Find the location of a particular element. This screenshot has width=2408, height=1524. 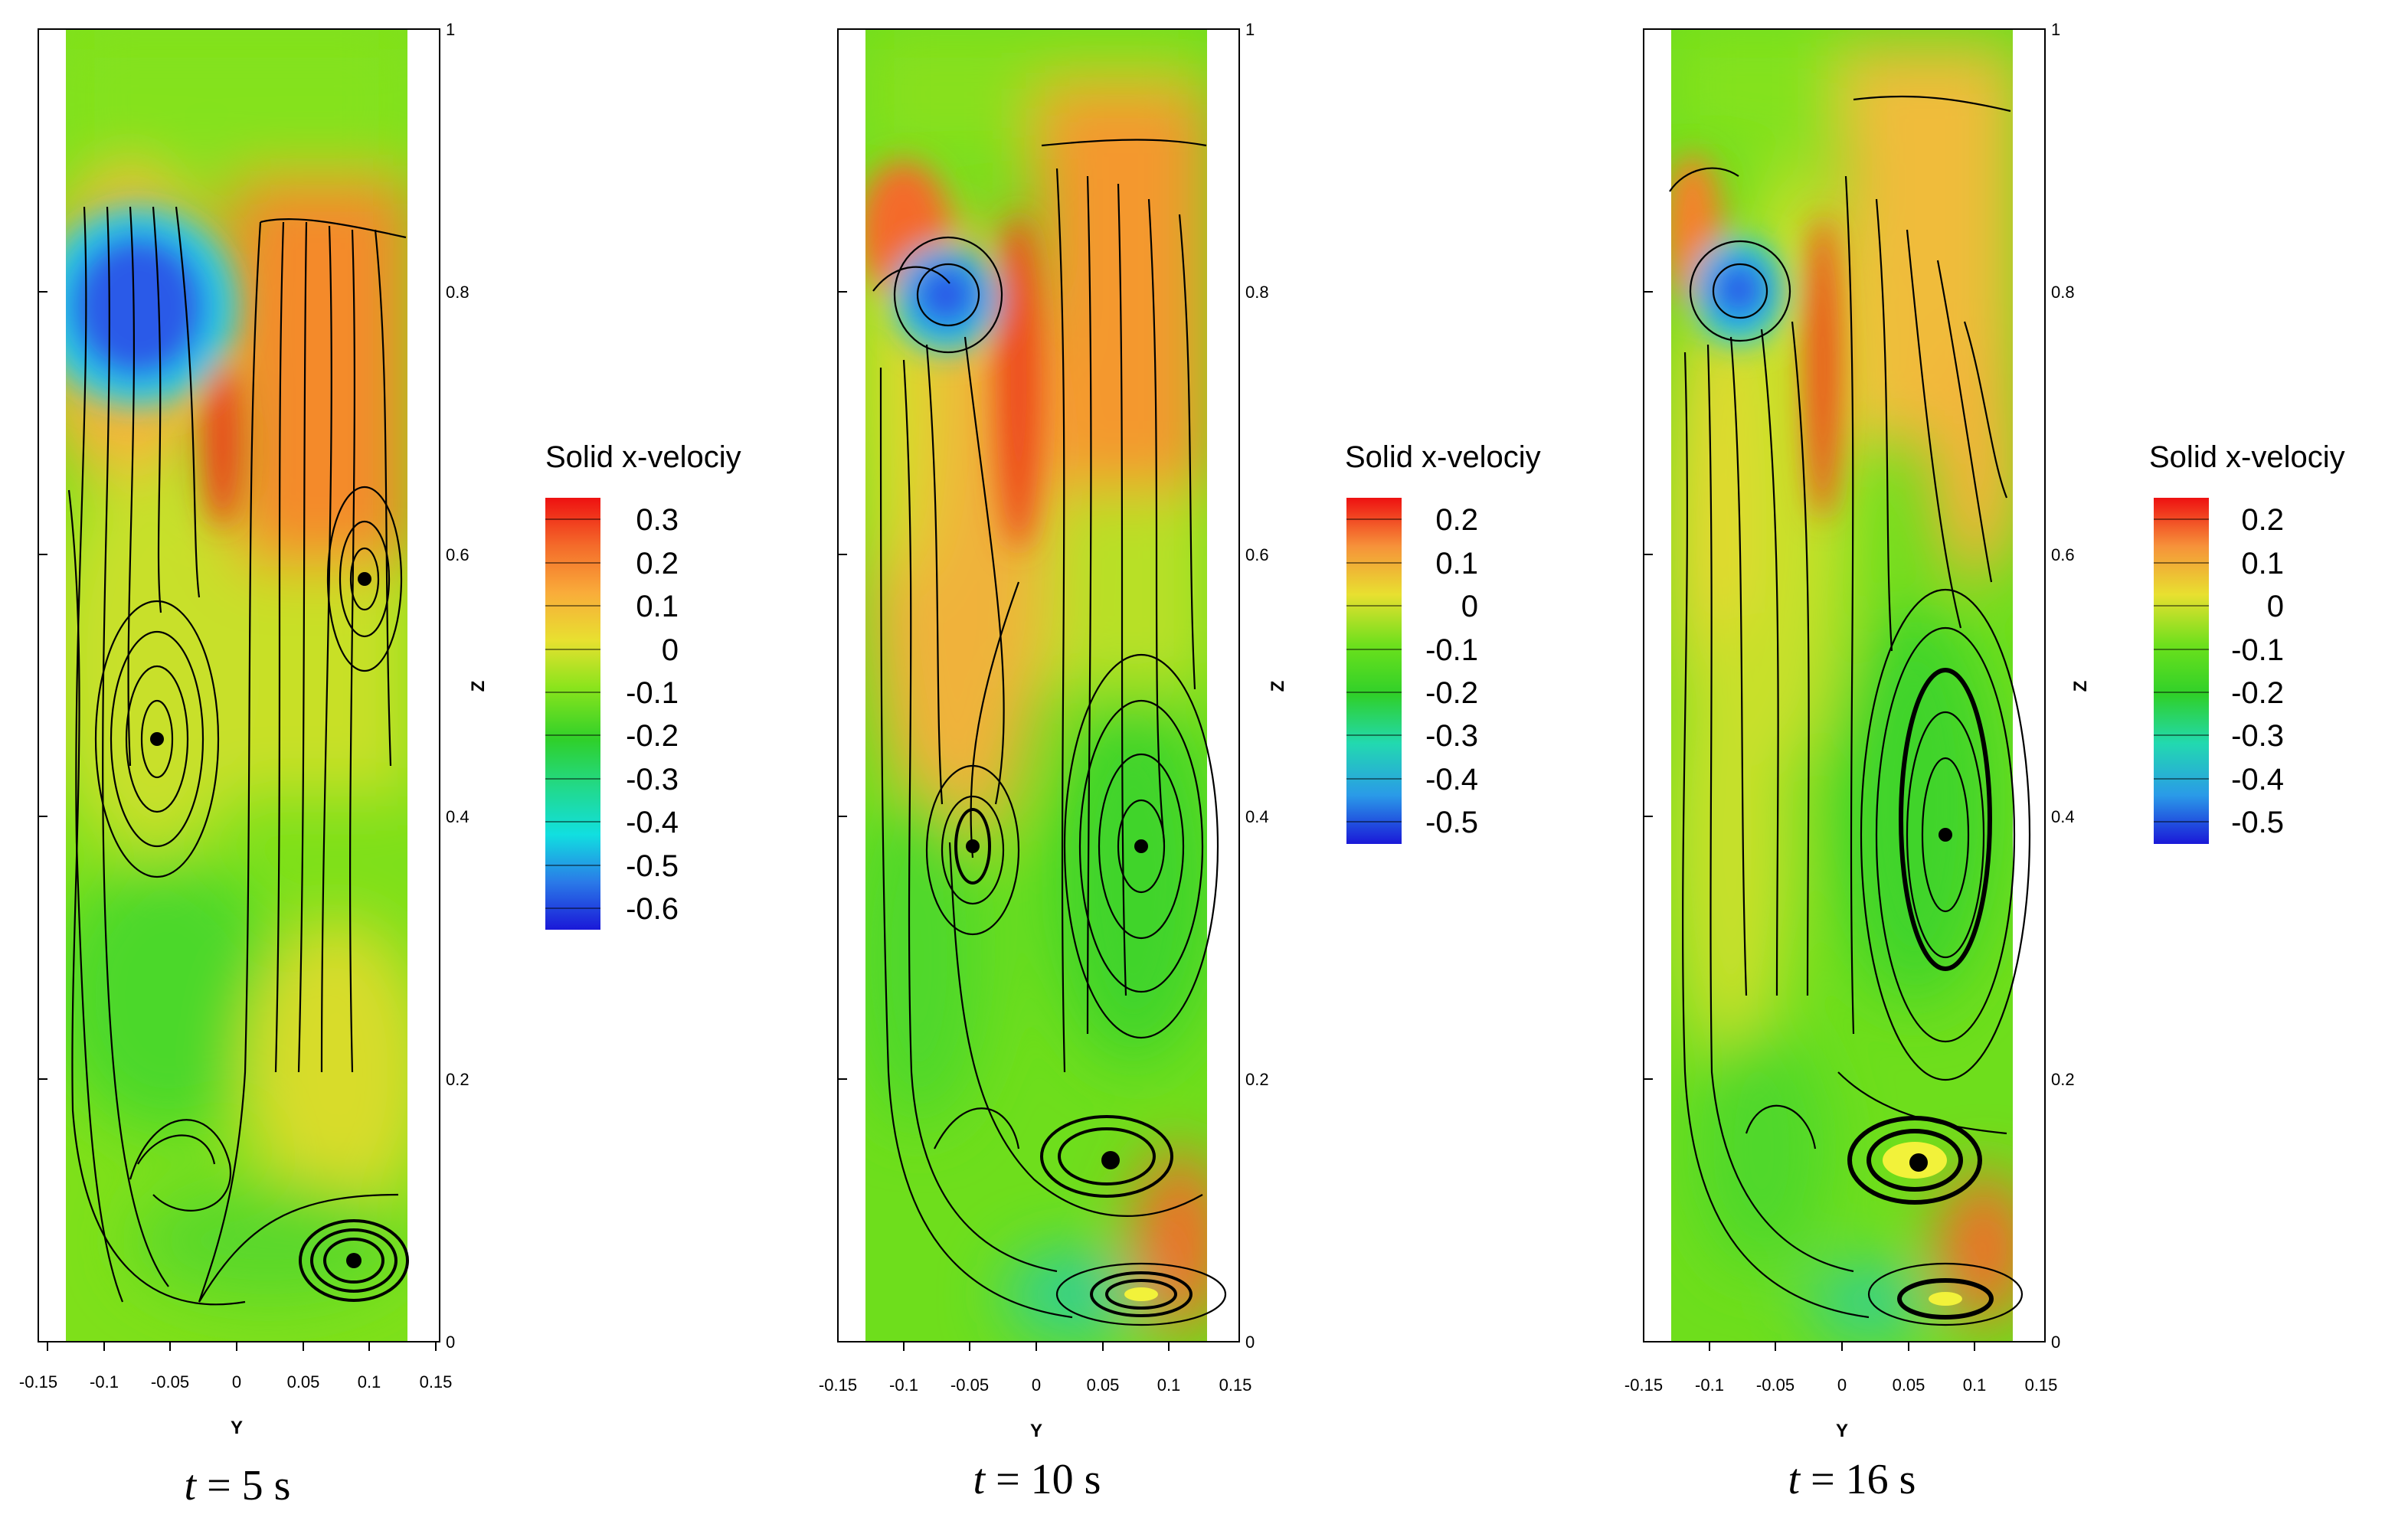

vortex-core-bottom is located at coordinates (354, 1260).